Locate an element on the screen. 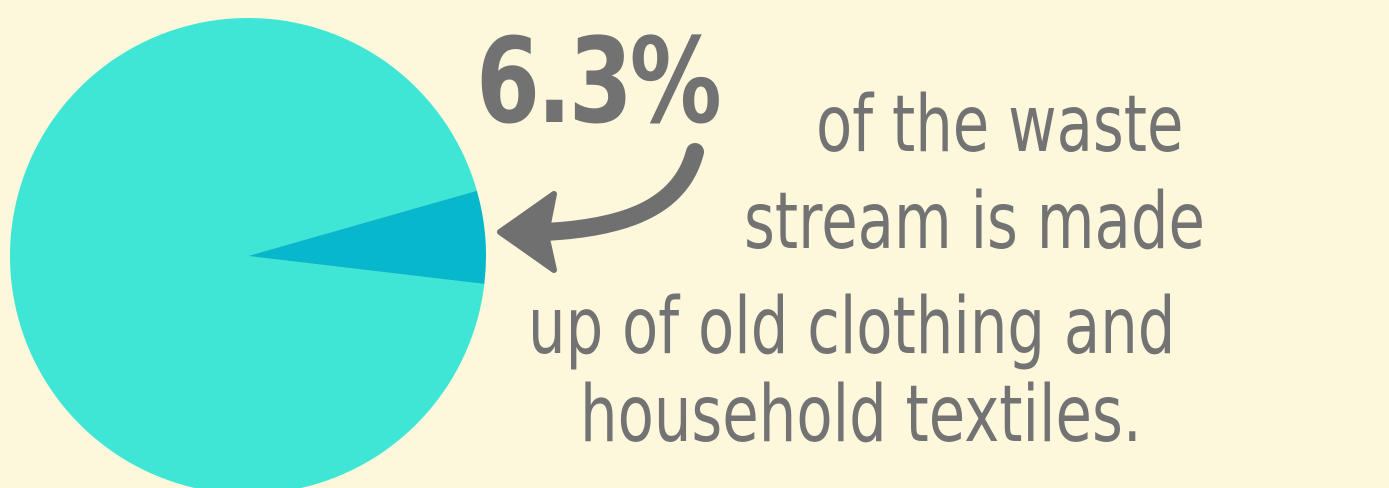  curved-arrow-left-icon is located at coordinates (600, 208).